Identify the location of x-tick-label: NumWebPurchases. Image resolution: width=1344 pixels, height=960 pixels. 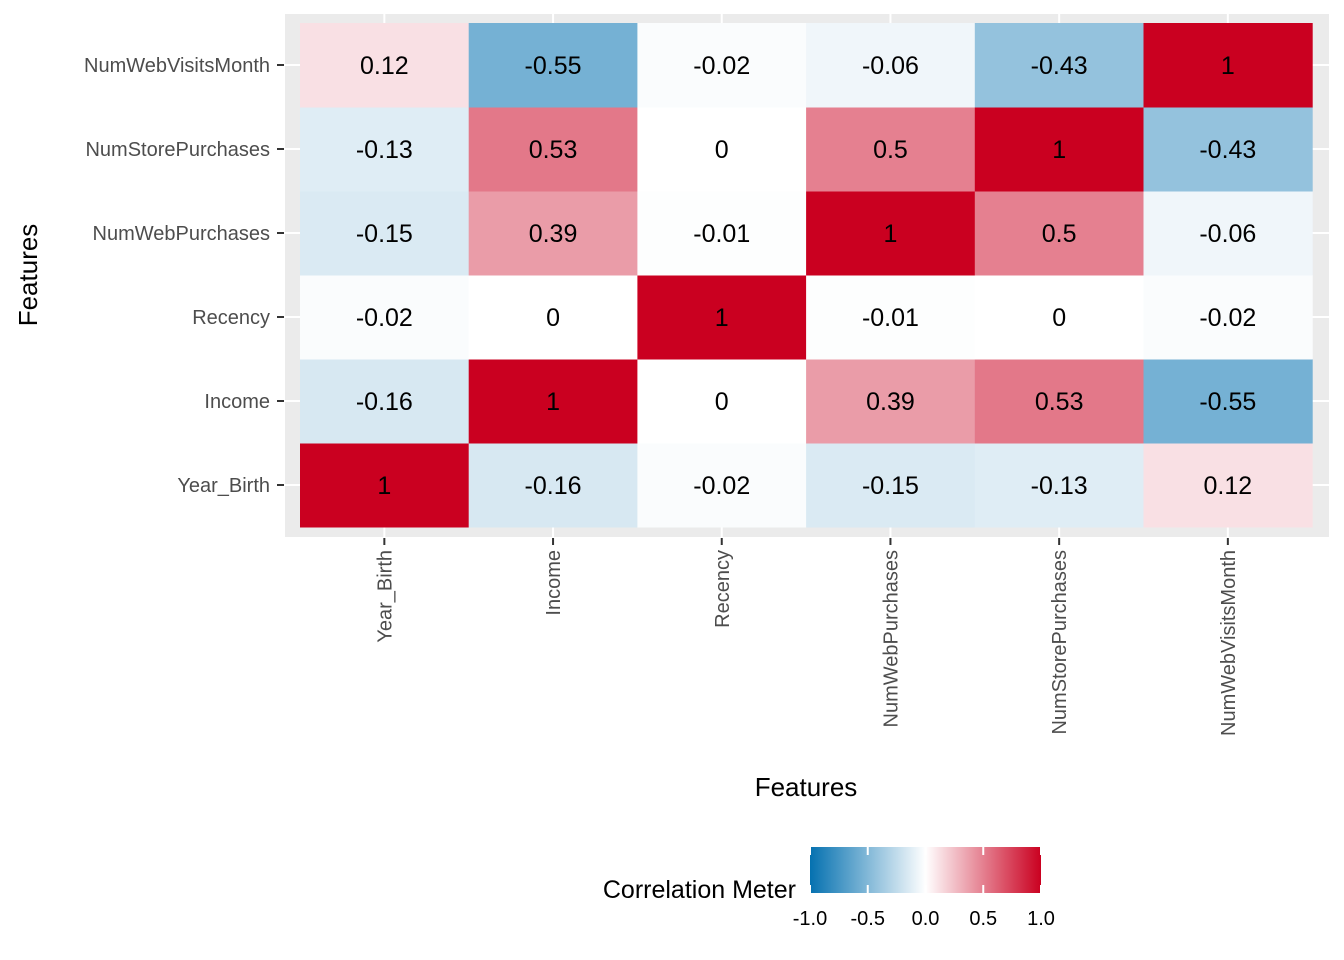
(891, 638).